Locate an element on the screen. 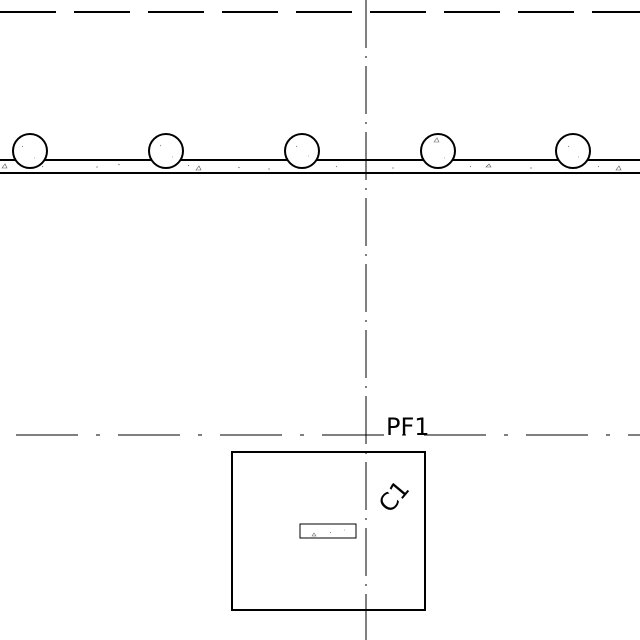 This screenshot has width=640, height=640. footing-outline is located at coordinates (328, 531).